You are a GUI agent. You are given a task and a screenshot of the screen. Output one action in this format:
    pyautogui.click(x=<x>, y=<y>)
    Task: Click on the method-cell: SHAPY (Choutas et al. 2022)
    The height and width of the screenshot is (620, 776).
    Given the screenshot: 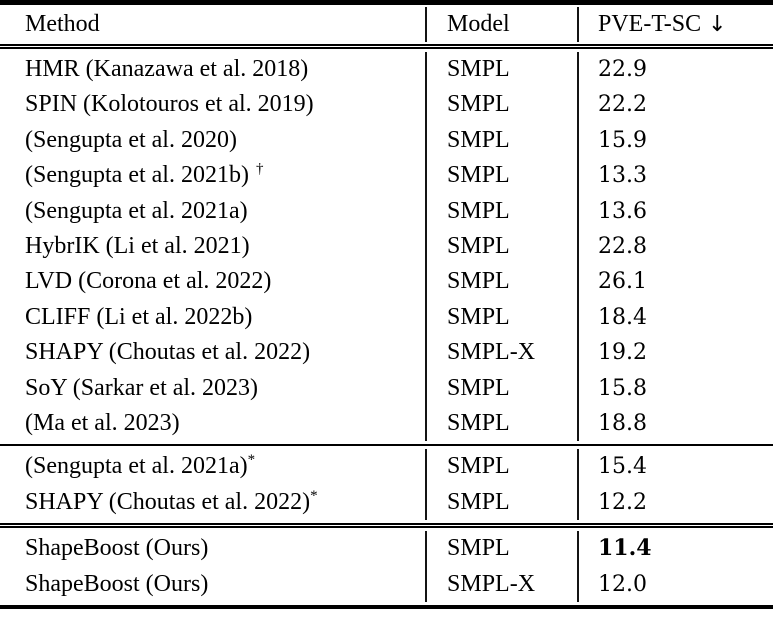 What is the action you would take?
    pyautogui.click(x=212, y=352)
    